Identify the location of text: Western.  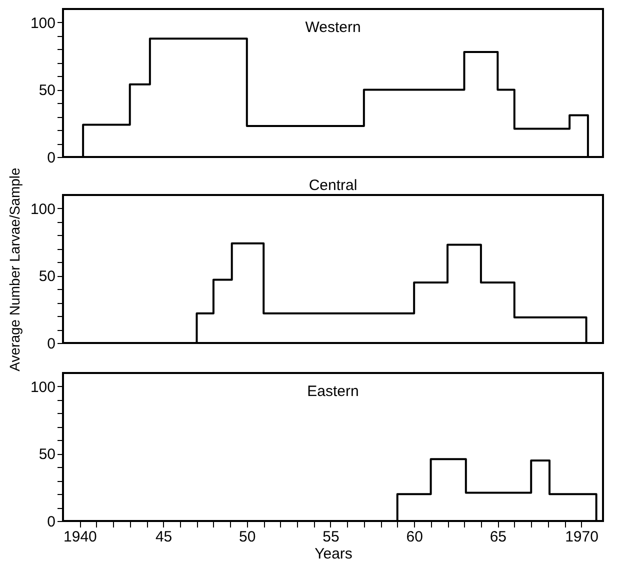
(333, 27).